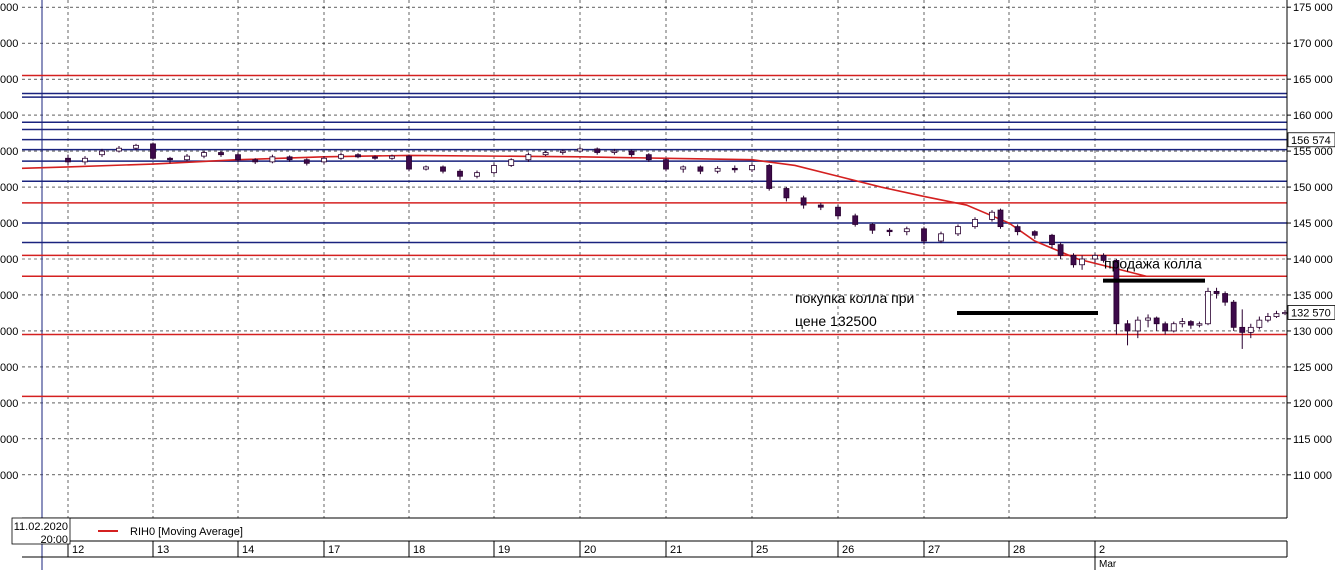  Describe the element at coordinates (334, 550) in the screenshot. I see `x-tick-label: 17` at that location.